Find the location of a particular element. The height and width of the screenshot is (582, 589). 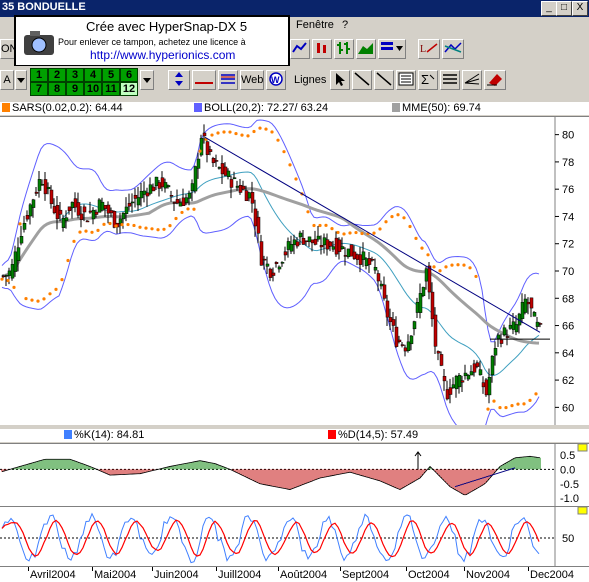

period-button-4: 4 is located at coordinates (93, 75).